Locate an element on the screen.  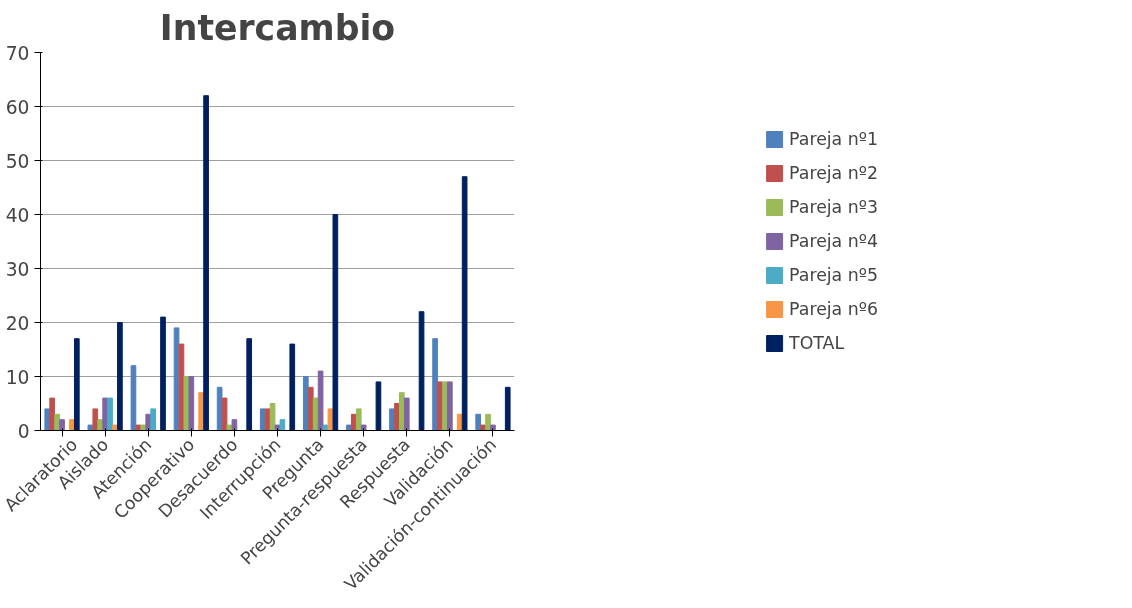
y-tick-label: 0 is located at coordinates (23, 431).